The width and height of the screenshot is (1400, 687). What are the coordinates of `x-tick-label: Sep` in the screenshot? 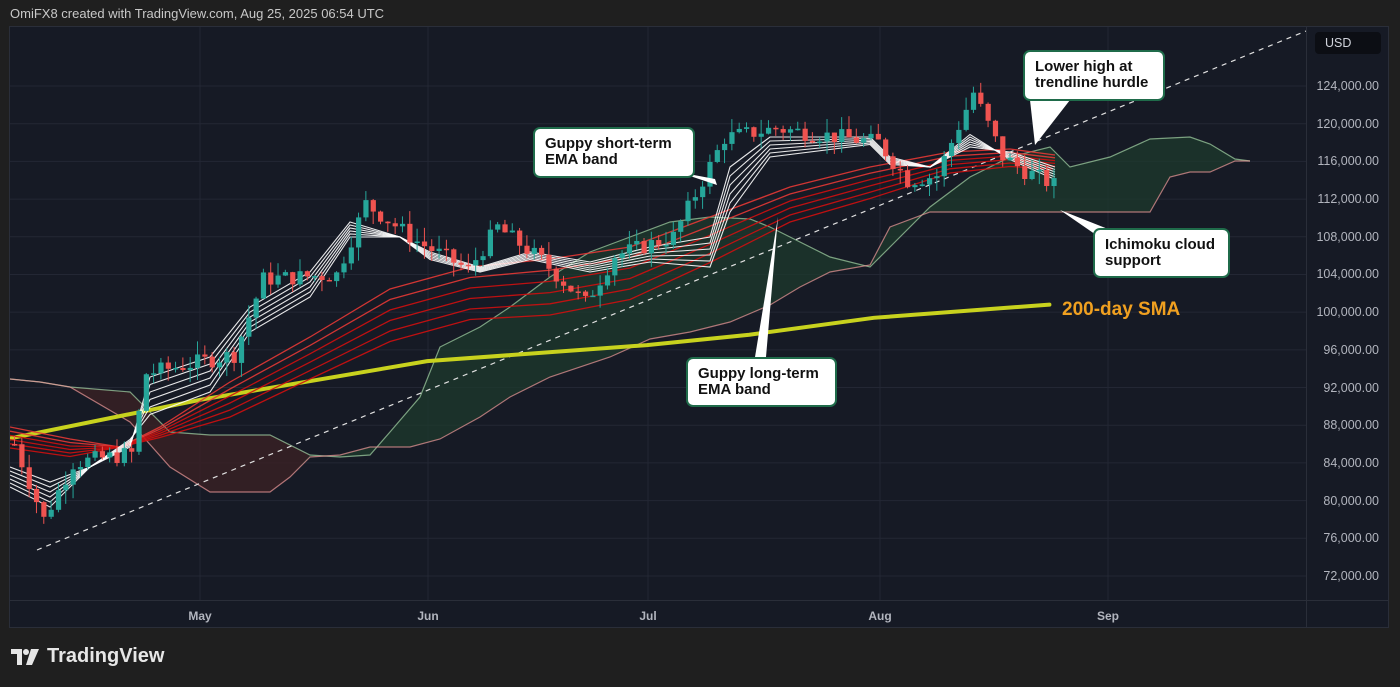 It's located at (1108, 616).